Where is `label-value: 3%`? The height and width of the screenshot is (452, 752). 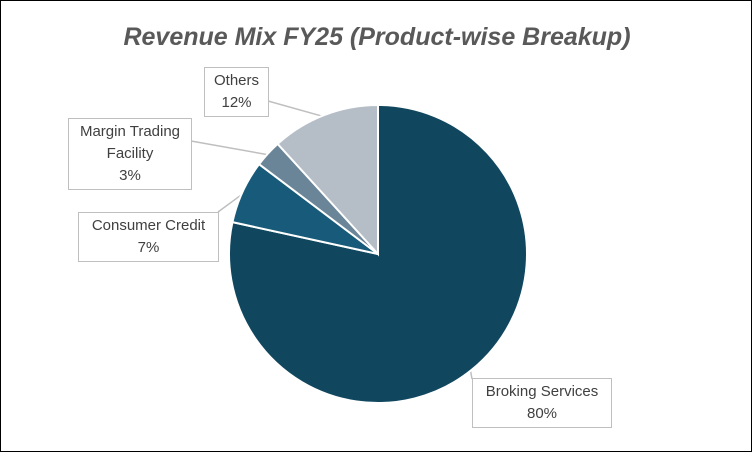 label-value: 3% is located at coordinates (130, 175).